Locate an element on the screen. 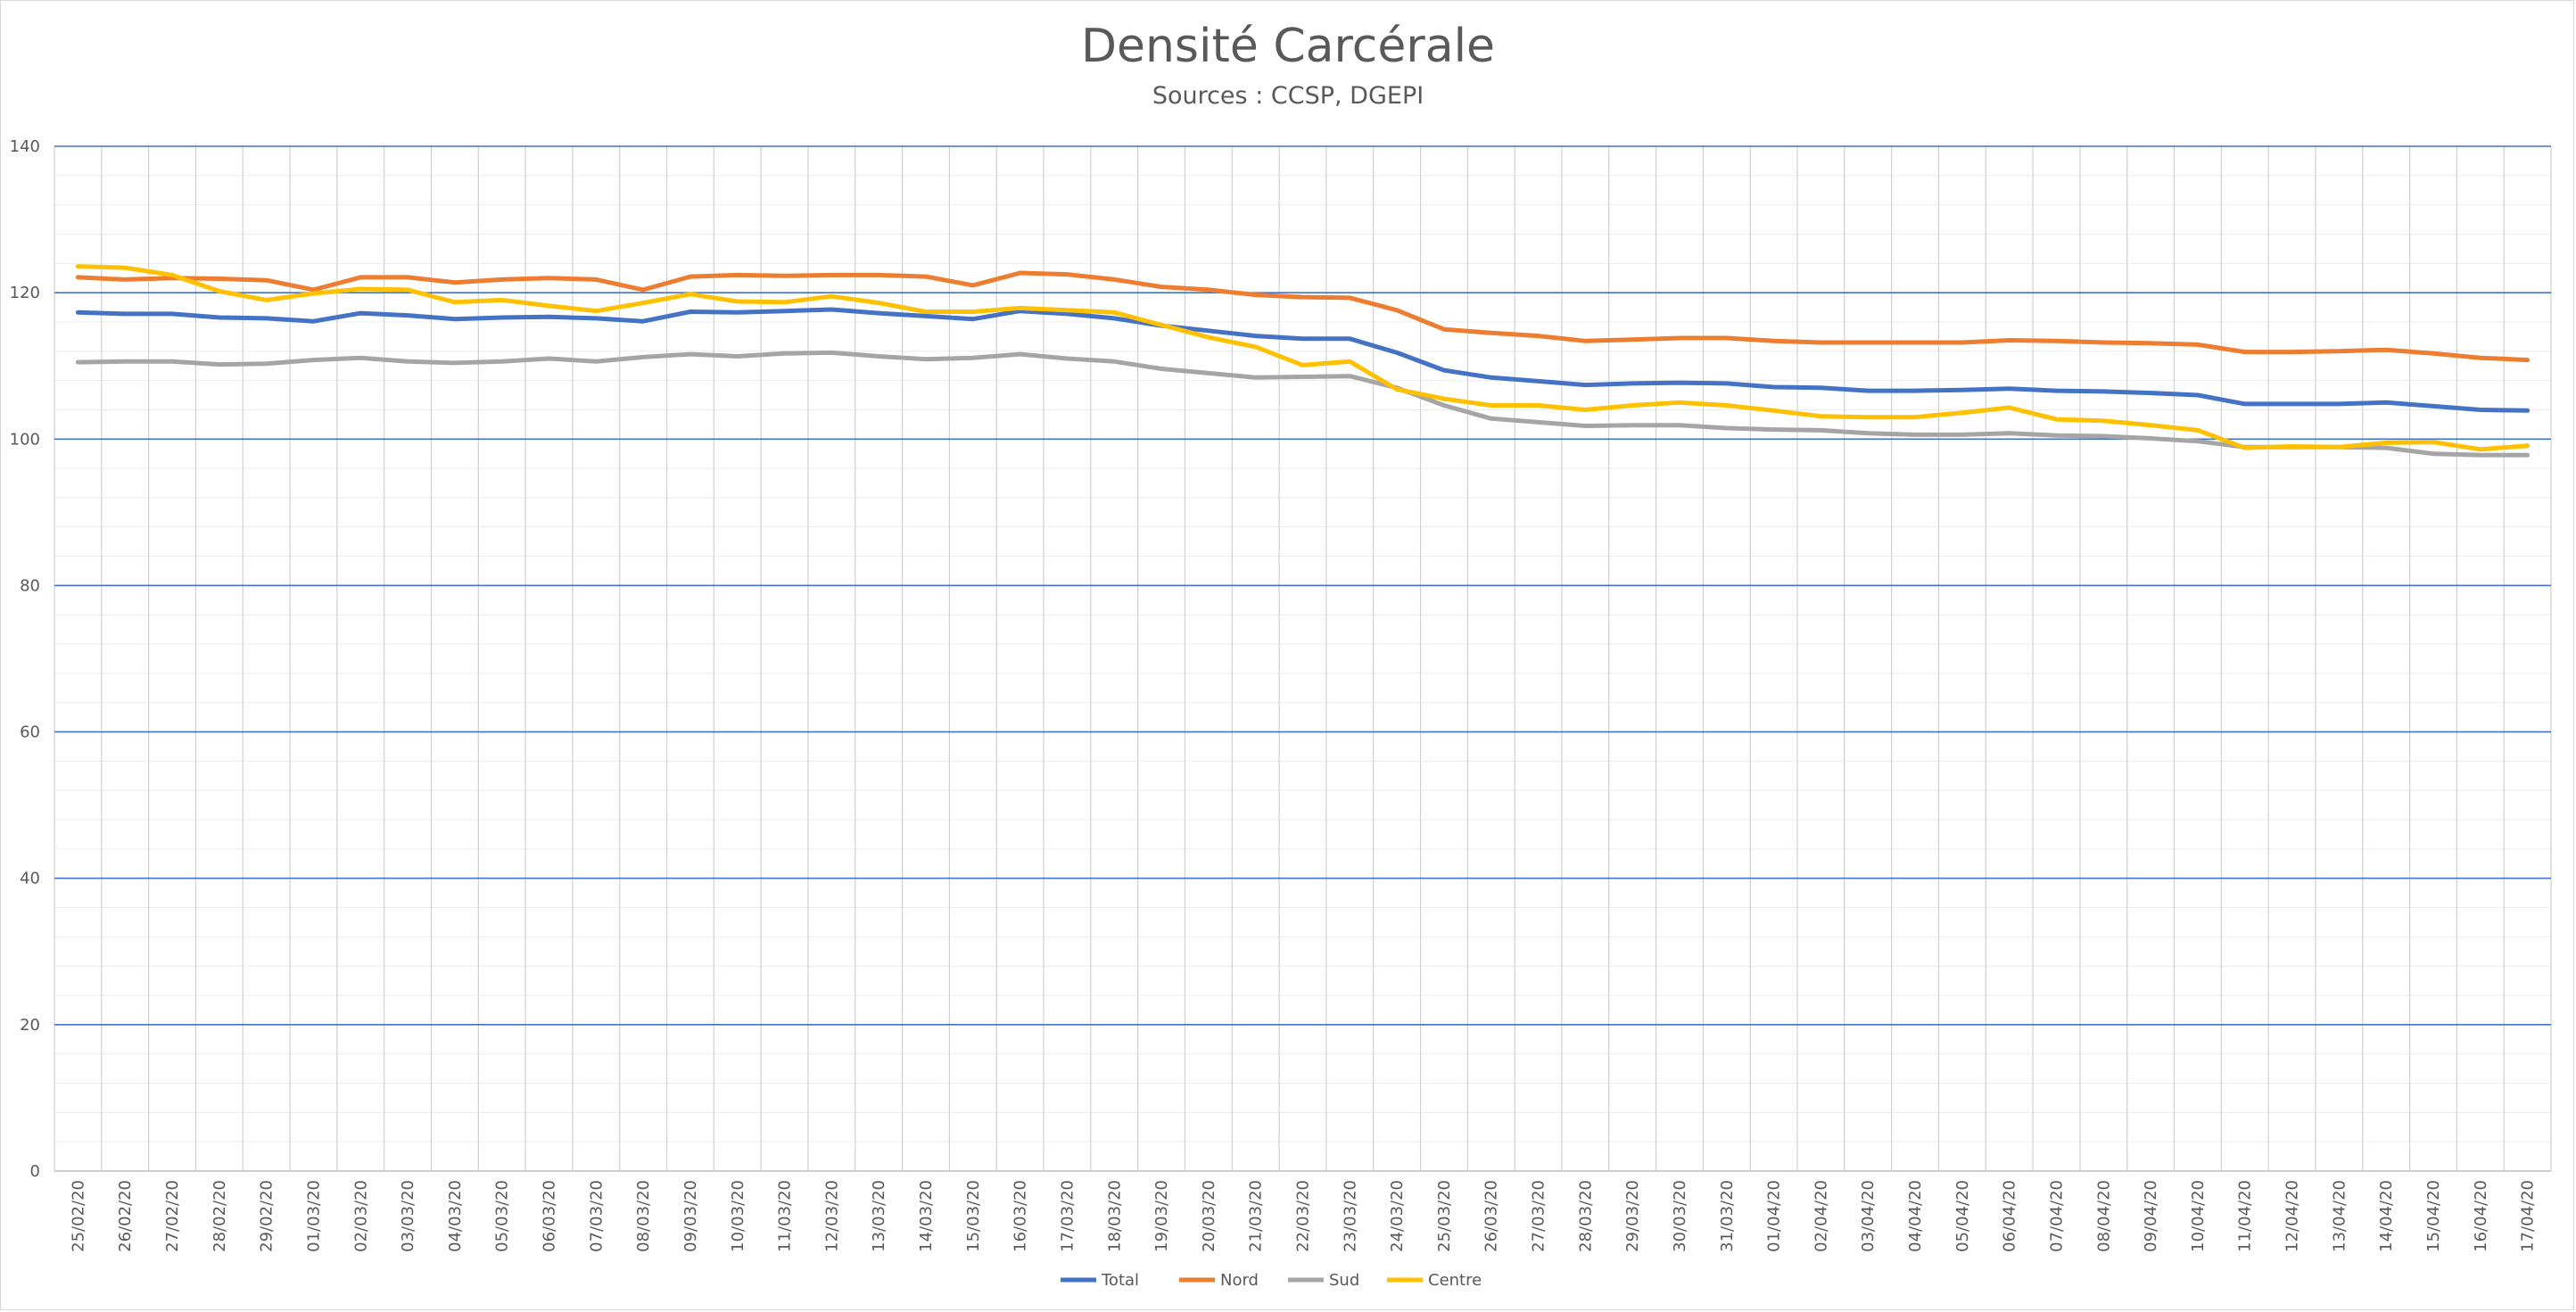 The image size is (2576, 1312). x-tick-label: 18/03/20 is located at coordinates (1114, 1216).